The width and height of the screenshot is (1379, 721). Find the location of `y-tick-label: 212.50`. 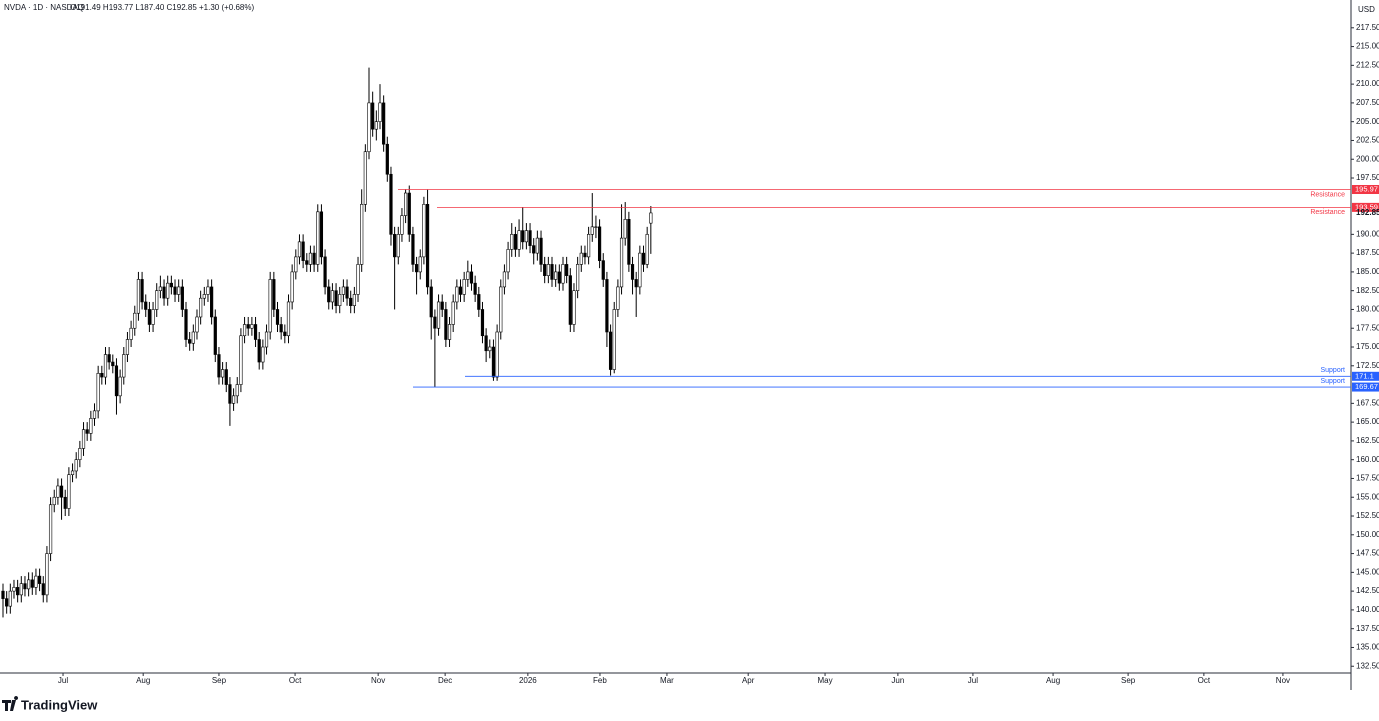

y-tick-label: 212.50 is located at coordinates (1367, 64).